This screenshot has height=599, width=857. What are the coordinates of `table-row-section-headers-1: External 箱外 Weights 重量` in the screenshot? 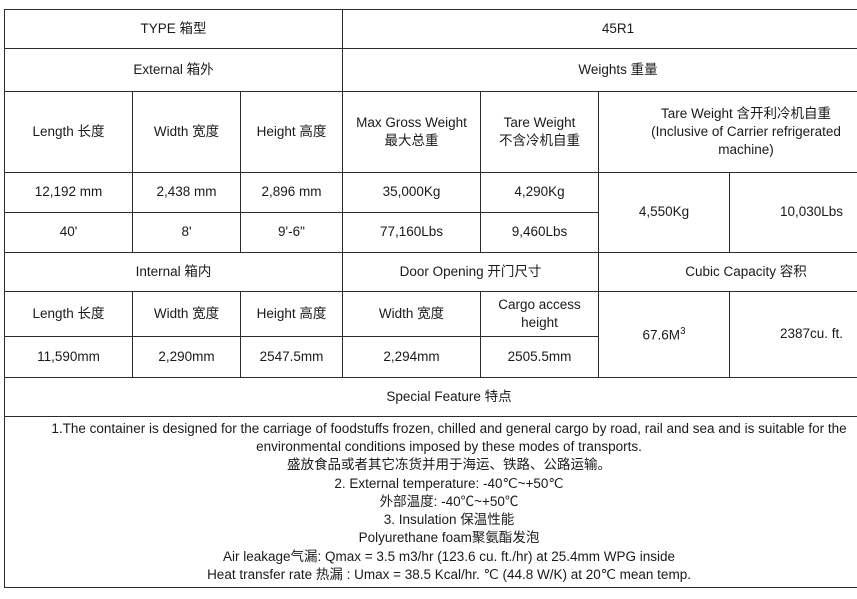 It's located at (430, 70).